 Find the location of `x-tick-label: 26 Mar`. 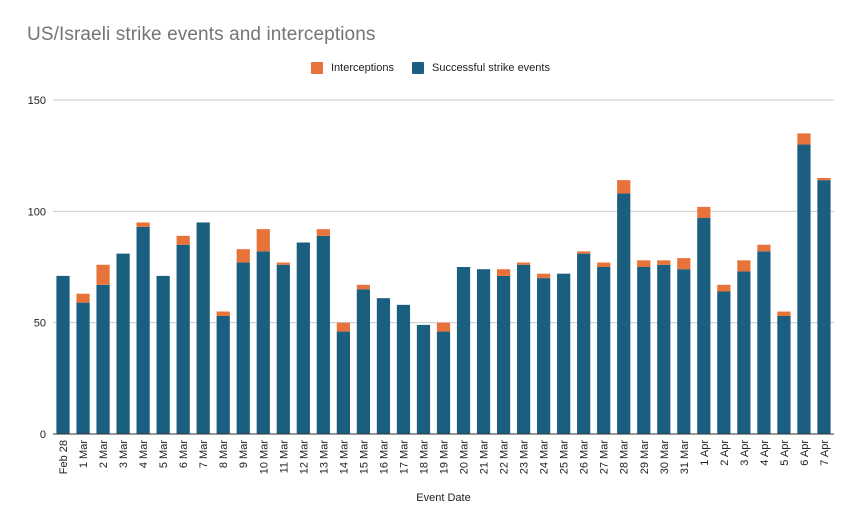

x-tick-label: 26 Mar is located at coordinates (585, 457).